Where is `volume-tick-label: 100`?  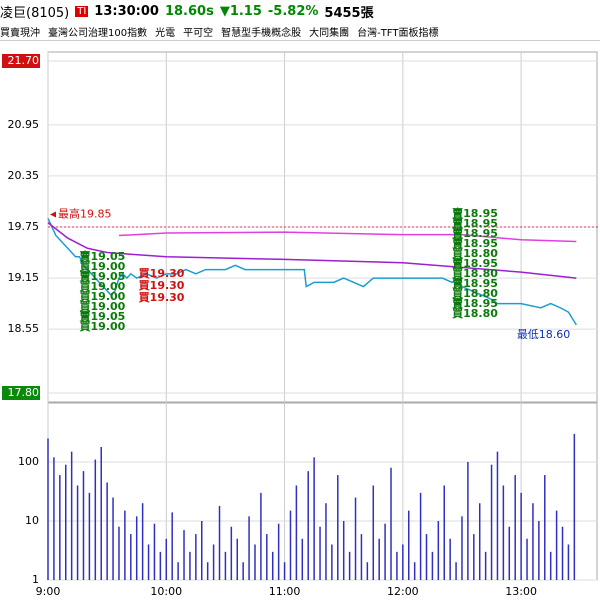
volume-tick-label: 100 is located at coordinates (28, 461).